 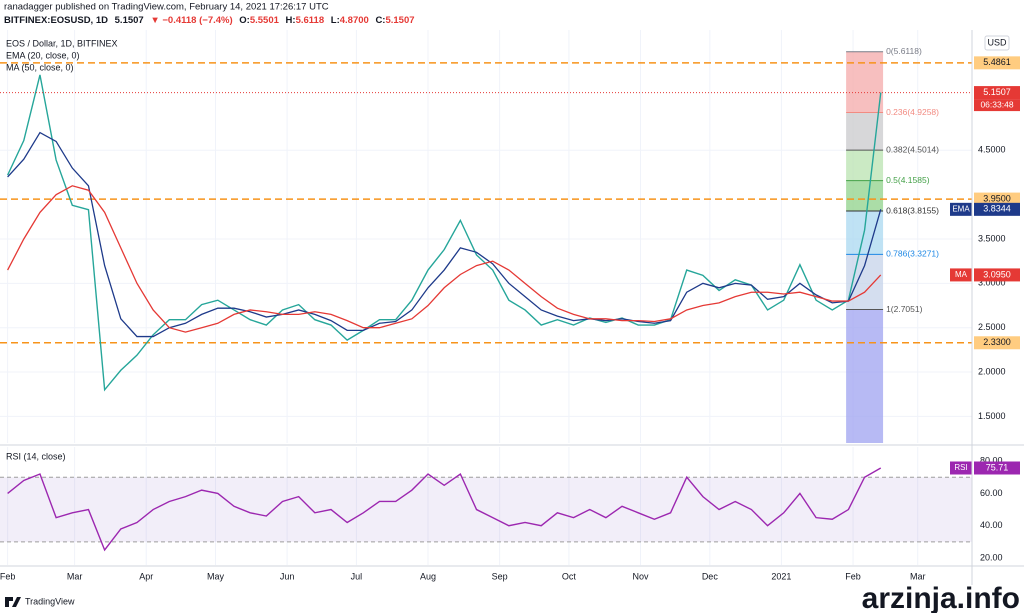 I want to click on fib-label: 0(5.6118), so click(x=904, y=51).